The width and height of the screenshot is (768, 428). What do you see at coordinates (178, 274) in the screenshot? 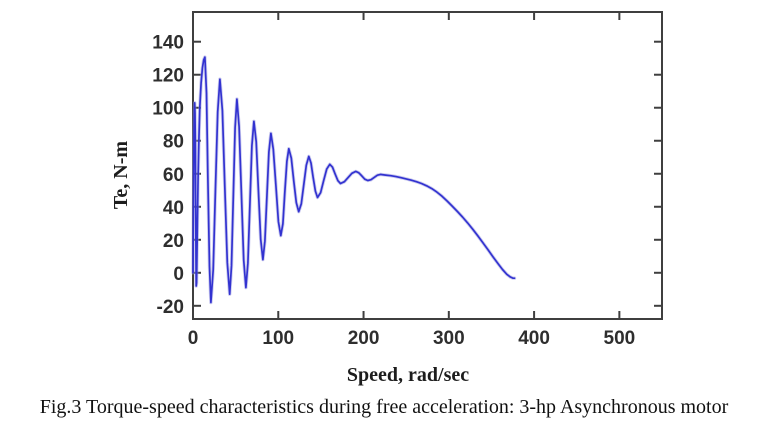
I see `y-tick-label: 0` at bounding box center [178, 274].